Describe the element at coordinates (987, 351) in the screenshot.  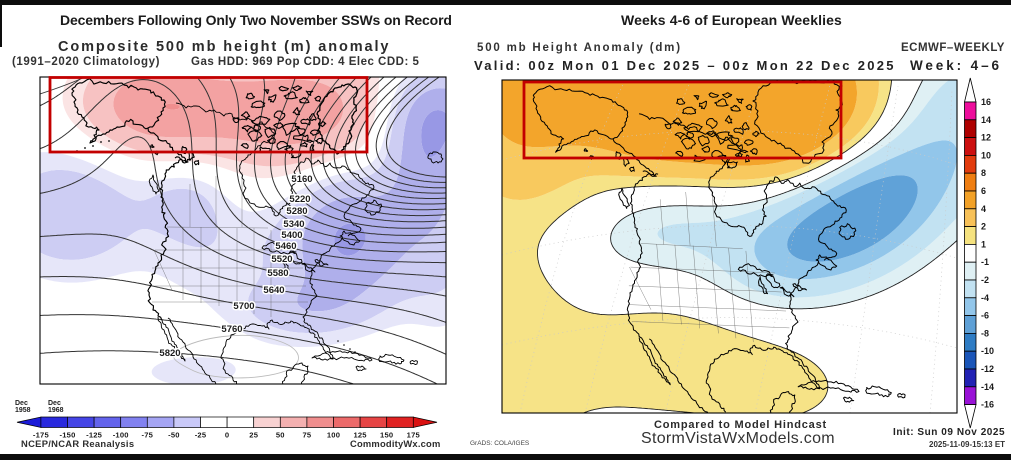
I see `svg-text: -10` at that location.